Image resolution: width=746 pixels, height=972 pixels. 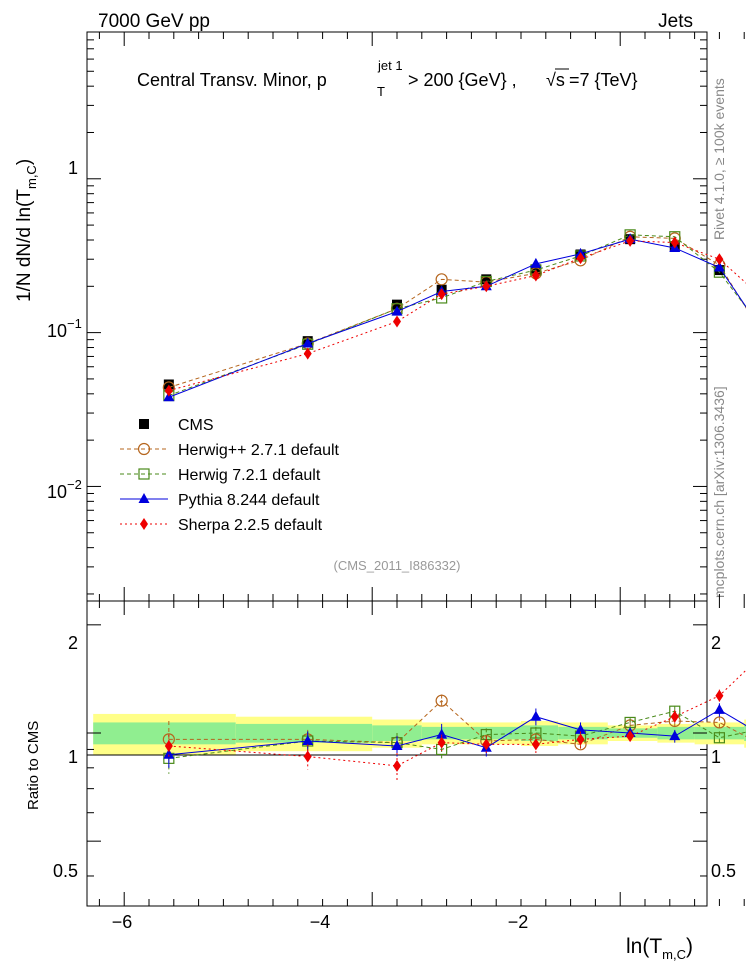 What do you see at coordinates (603, 80) in the screenshot?
I see `title-suffix: =7 {TeV}` at bounding box center [603, 80].